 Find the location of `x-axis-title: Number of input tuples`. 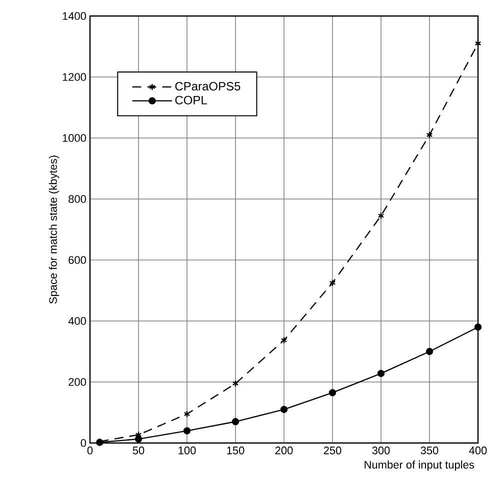

x-axis-title: Number of input tuples is located at coordinates (419, 465).